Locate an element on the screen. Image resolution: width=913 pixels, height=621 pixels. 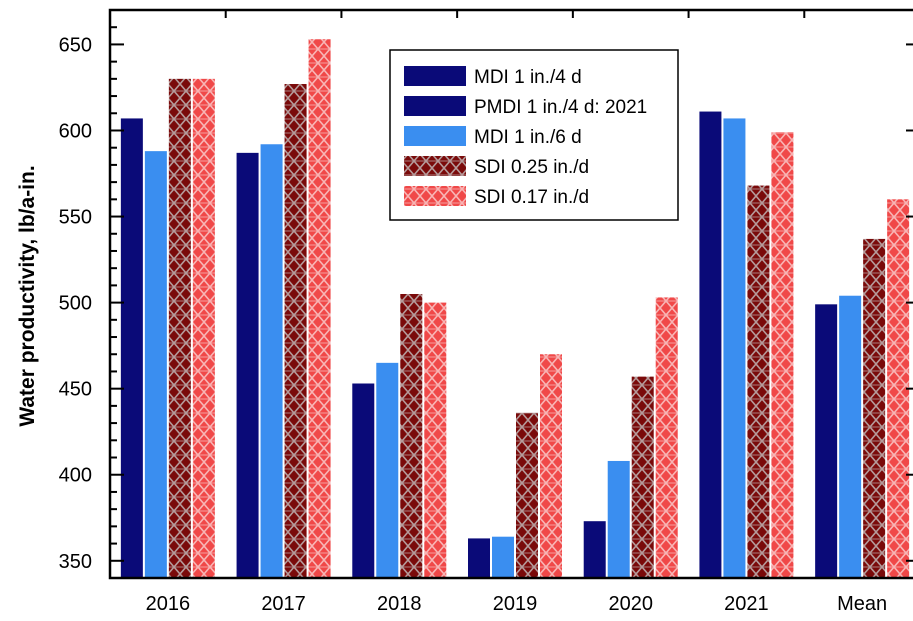
bar-mdi-1-in-4-d-2019 is located at coordinates (479, 558).